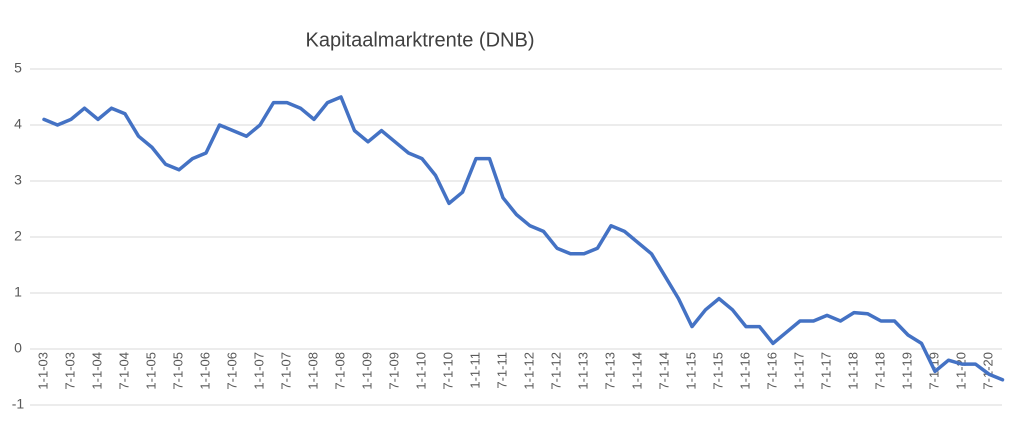  I want to click on chart-title: Kapitaalmarktrente (DNB), so click(420, 40).